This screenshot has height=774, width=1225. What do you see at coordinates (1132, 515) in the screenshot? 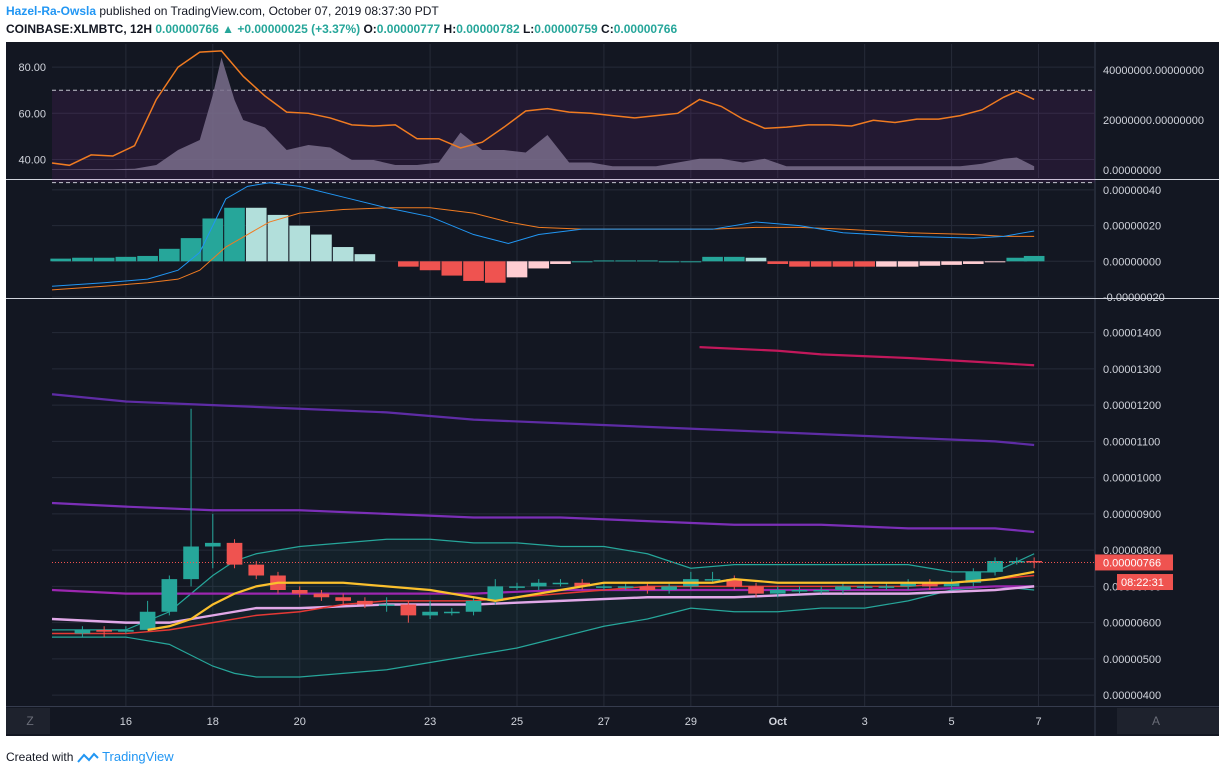
I see `price-tick-label: 0.00000900` at bounding box center [1132, 515].